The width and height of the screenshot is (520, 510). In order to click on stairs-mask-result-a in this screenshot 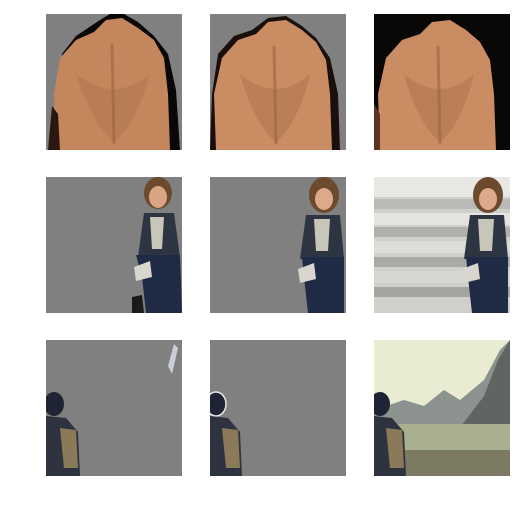, I will do `click(114, 245)`.